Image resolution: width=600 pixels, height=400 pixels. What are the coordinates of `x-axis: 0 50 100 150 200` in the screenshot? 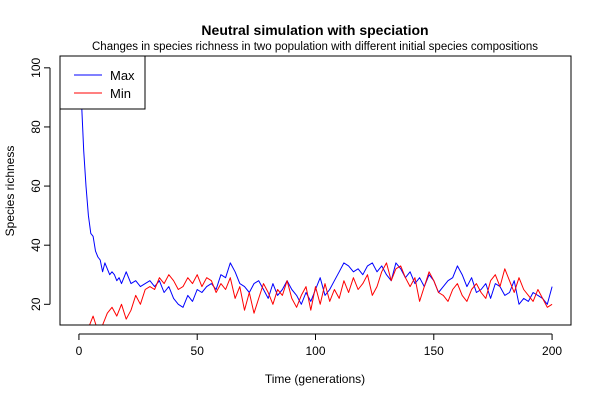 It's located at (319, 345).